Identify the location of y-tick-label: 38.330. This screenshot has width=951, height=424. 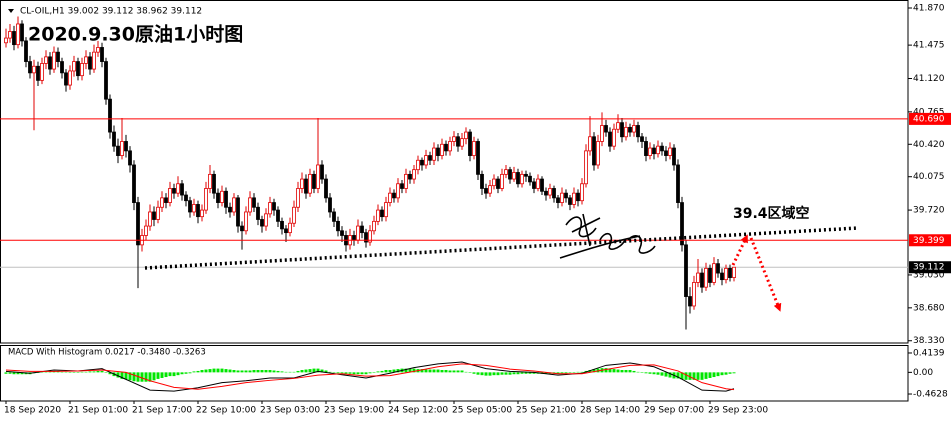
(929, 341).